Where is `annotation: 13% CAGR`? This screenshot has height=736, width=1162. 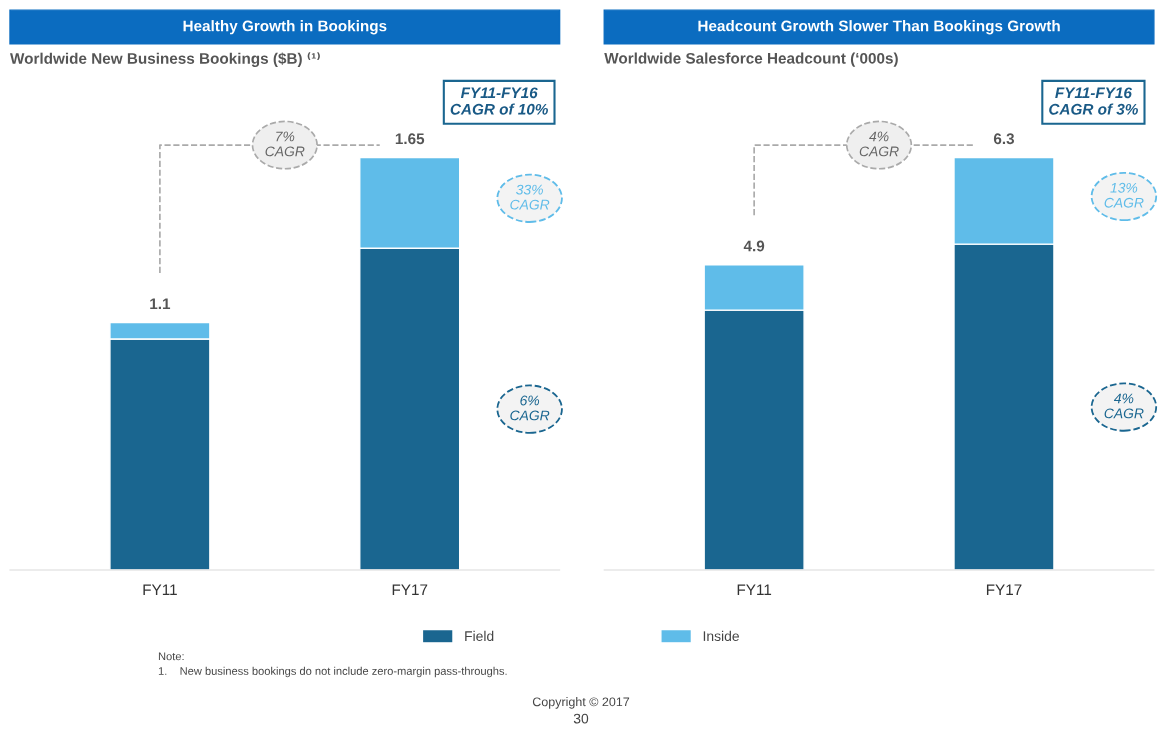
annotation: 13% CAGR is located at coordinates (1124, 195).